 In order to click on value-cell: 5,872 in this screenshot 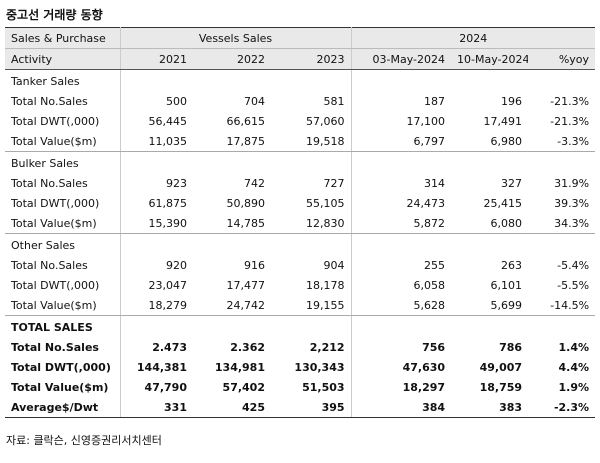, I will do `click(401, 223)`.